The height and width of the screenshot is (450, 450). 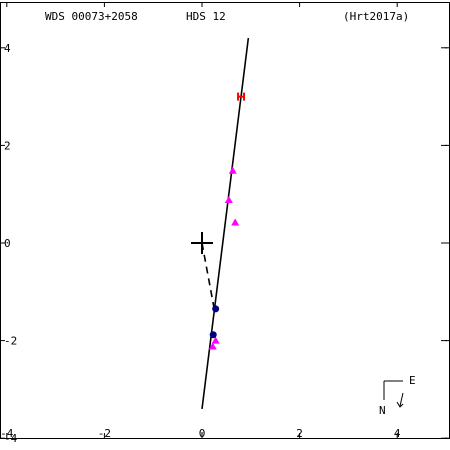 I want to click on header-reference: (Hrt2017a), so click(x=376, y=16).